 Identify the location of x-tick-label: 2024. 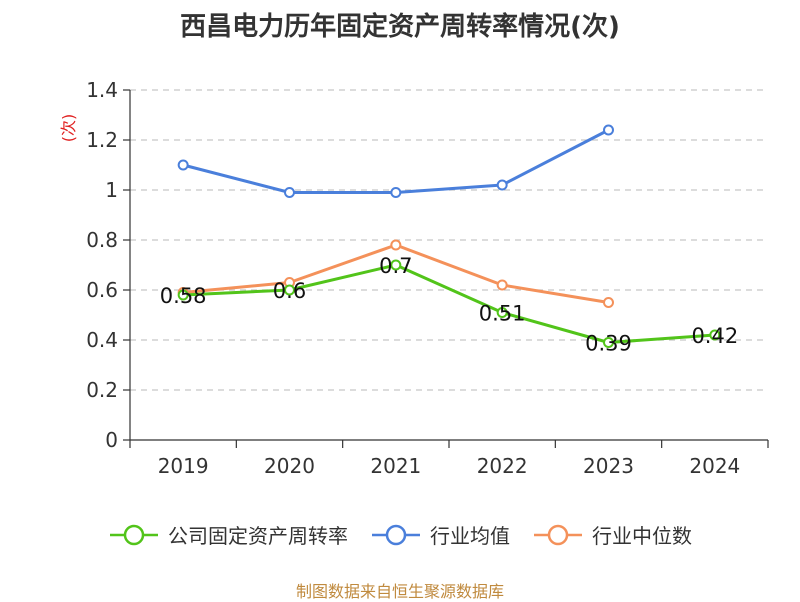
(714, 466).